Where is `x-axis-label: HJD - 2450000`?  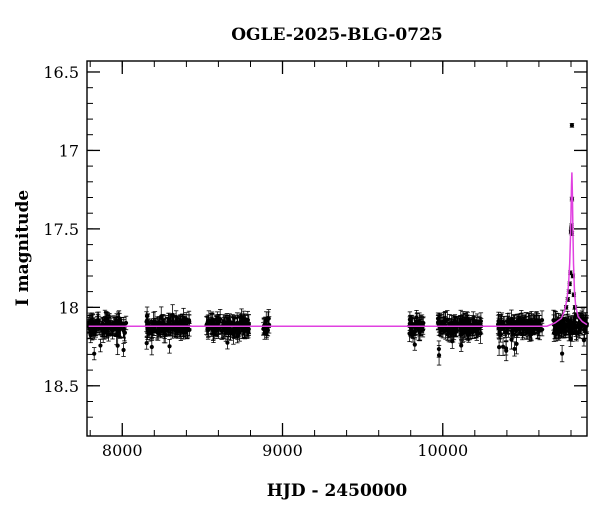
x-axis-label: HJD - 2450000 is located at coordinates (337, 491).